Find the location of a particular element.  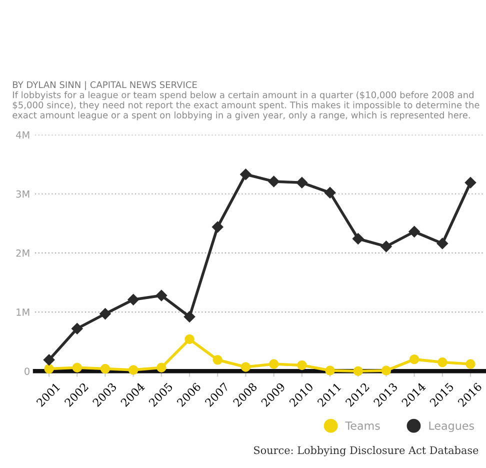

legend-label: Leagues is located at coordinates (451, 427).